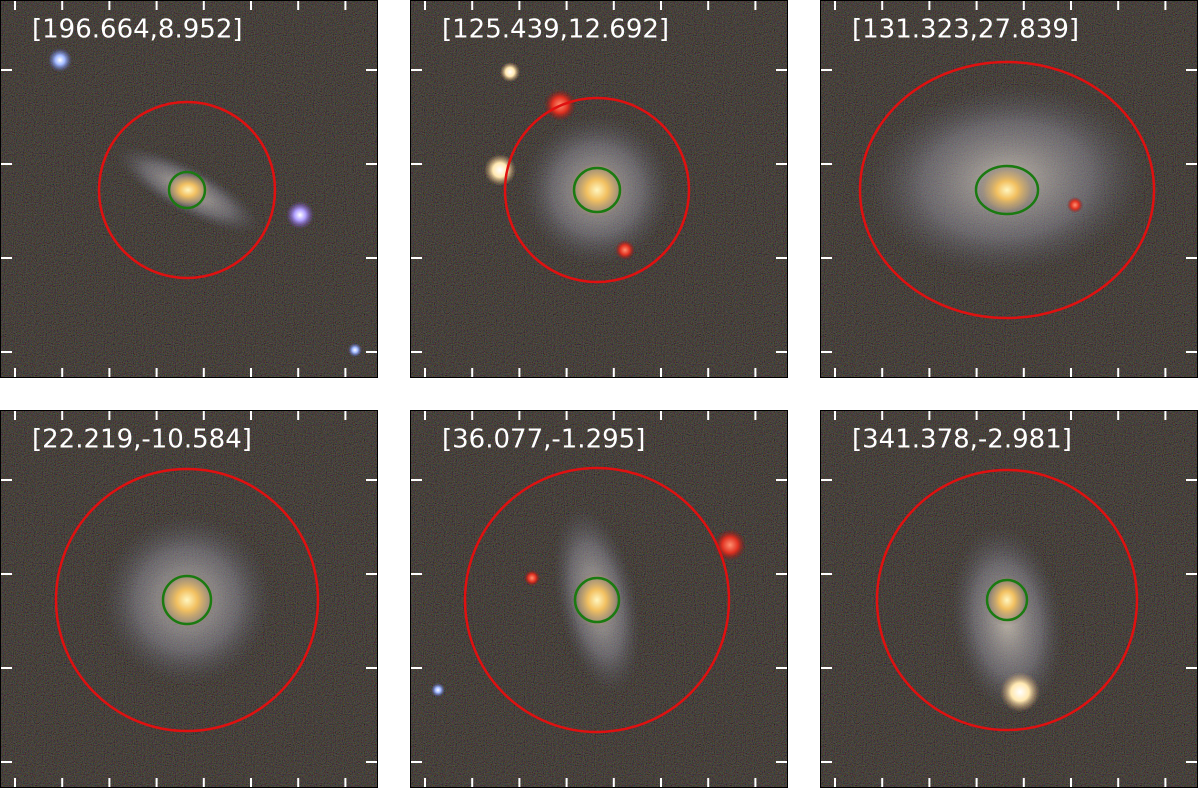 Image resolution: width=1200 pixels, height=790 pixels. What do you see at coordinates (555, 30) in the screenshot?
I see `coordinate-label: [125.439,12.692]` at bounding box center [555, 30].